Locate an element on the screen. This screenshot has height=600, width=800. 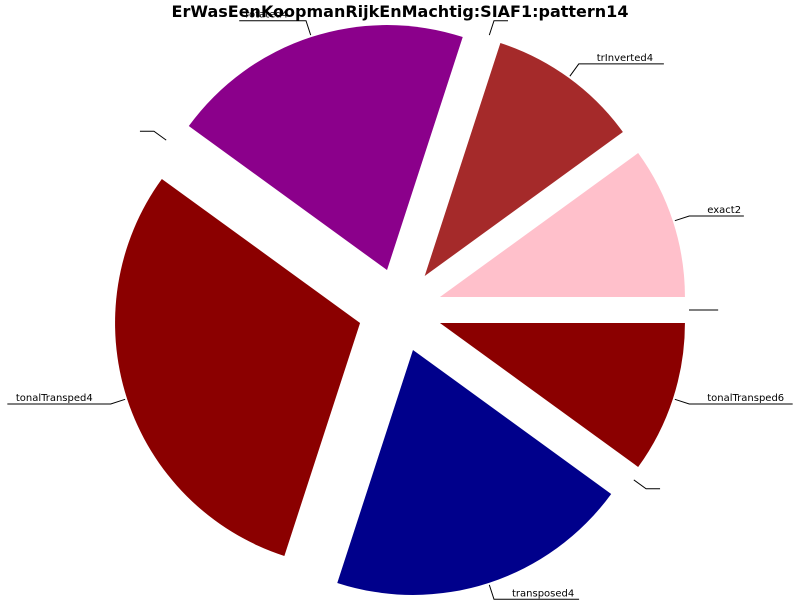
pie-slice-trInverted4 is located at coordinates (523, 160).